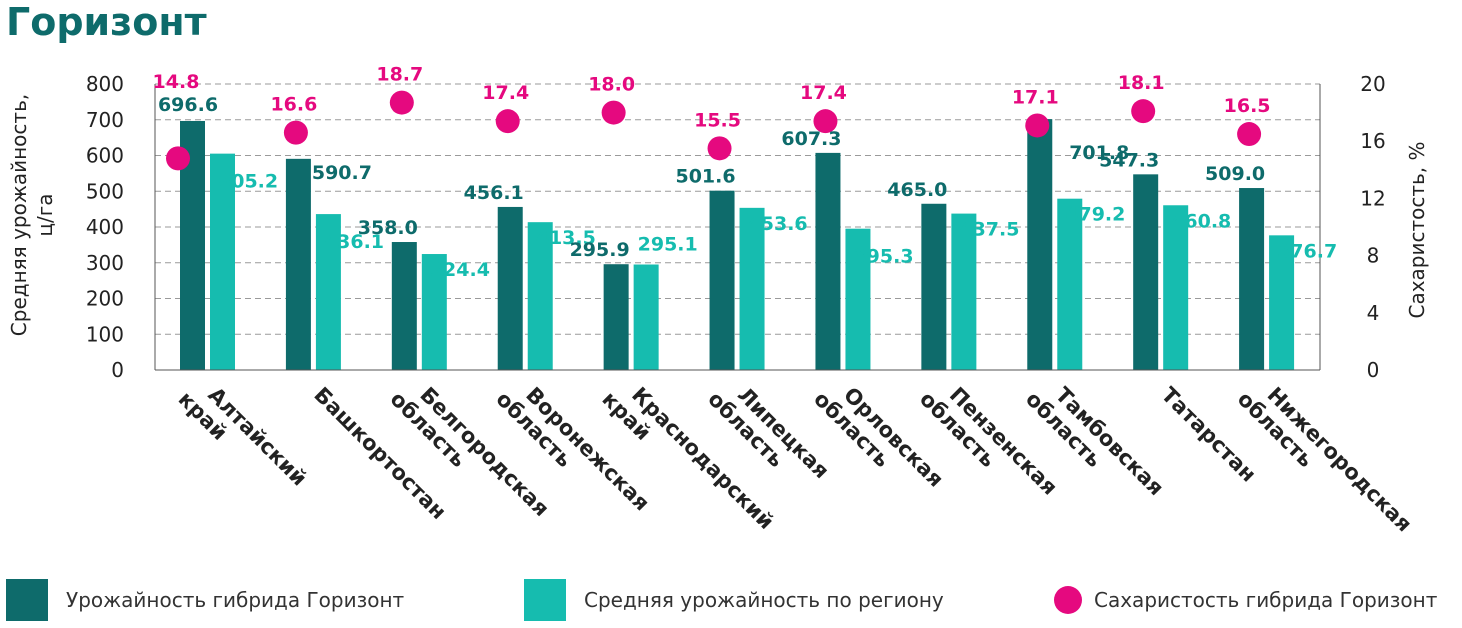  I want to click on label-hybrid: 456.1, so click(494, 193).